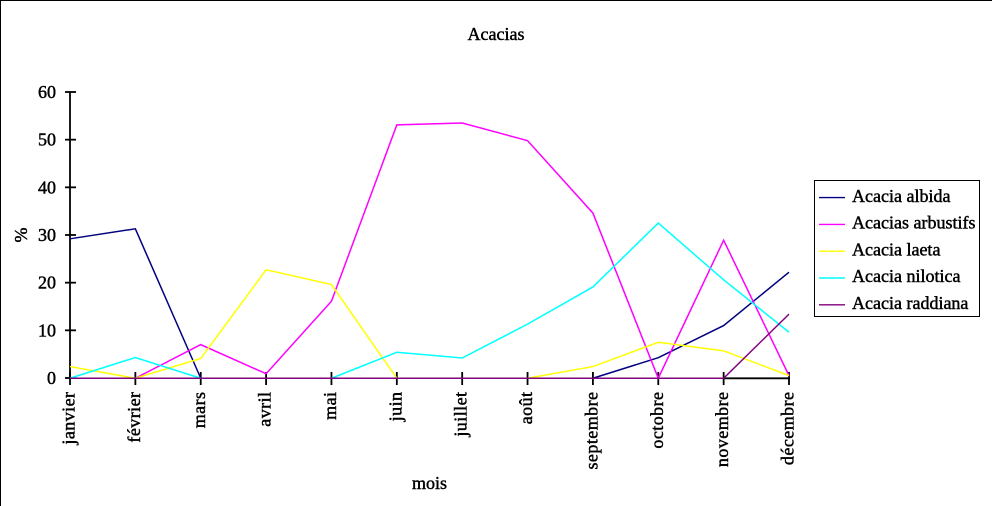 This screenshot has width=992, height=506. What do you see at coordinates (896, 249) in the screenshot?
I see `svg-text: Acacia laeta` at bounding box center [896, 249].